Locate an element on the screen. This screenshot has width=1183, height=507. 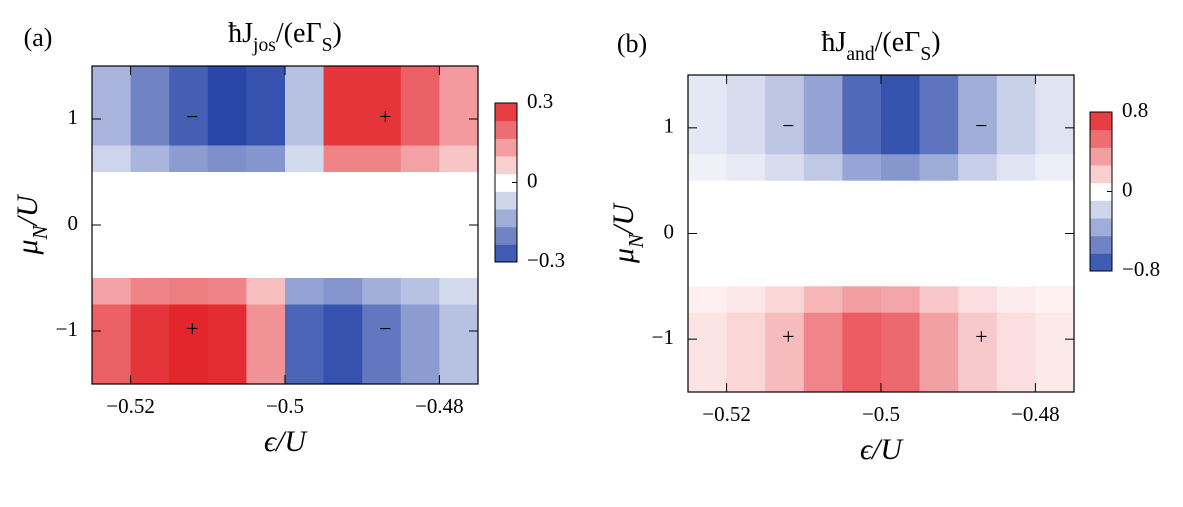
colorbar-tick-label: 0.8 is located at coordinates (1135, 110).